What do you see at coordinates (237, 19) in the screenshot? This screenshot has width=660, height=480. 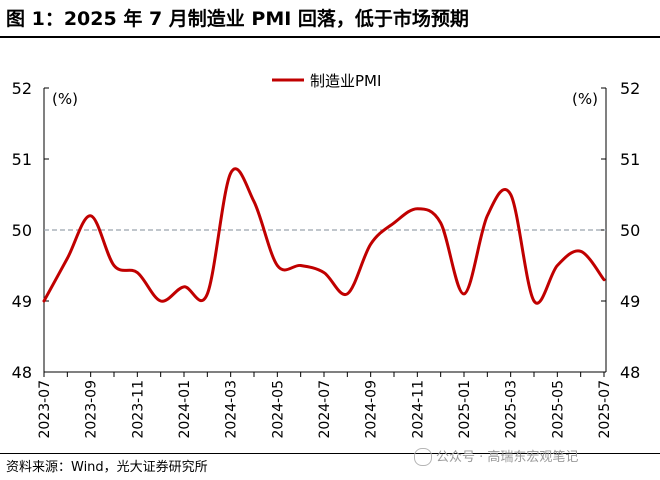 I see `chart-title: 图 1：2025 年 7 月制造业 PMI 回落，低于市场预期` at bounding box center [237, 19].